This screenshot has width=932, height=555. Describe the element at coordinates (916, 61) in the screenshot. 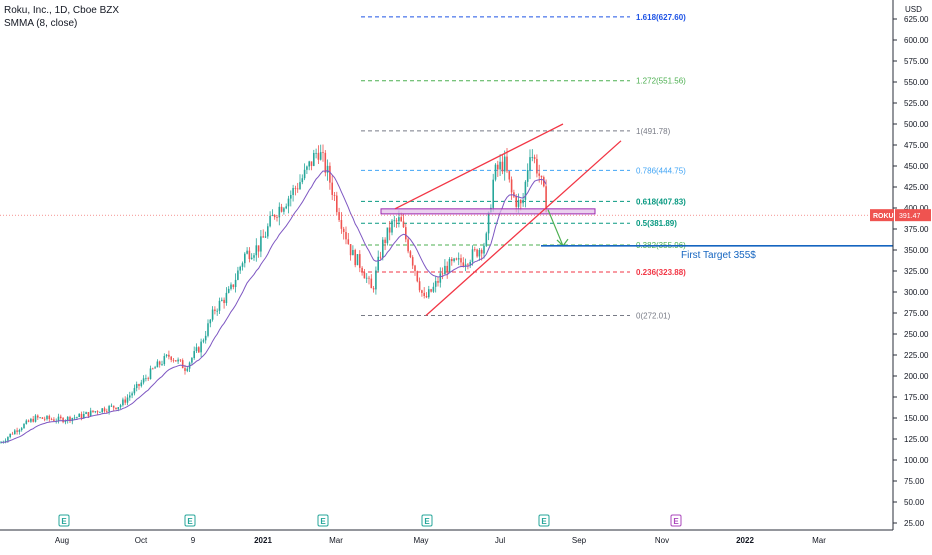

I see `price-tick-label: 575.00` at that location.